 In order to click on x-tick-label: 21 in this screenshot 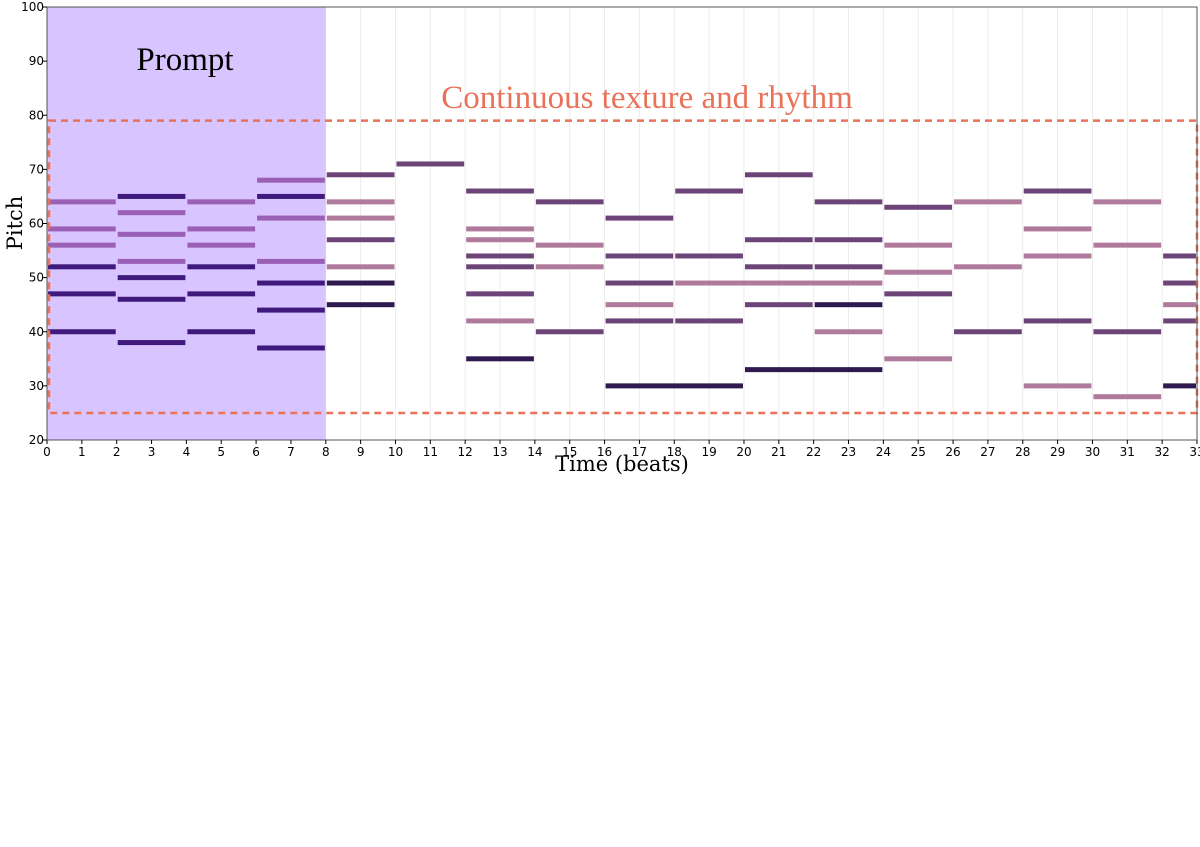, I will do `click(778, 452)`.